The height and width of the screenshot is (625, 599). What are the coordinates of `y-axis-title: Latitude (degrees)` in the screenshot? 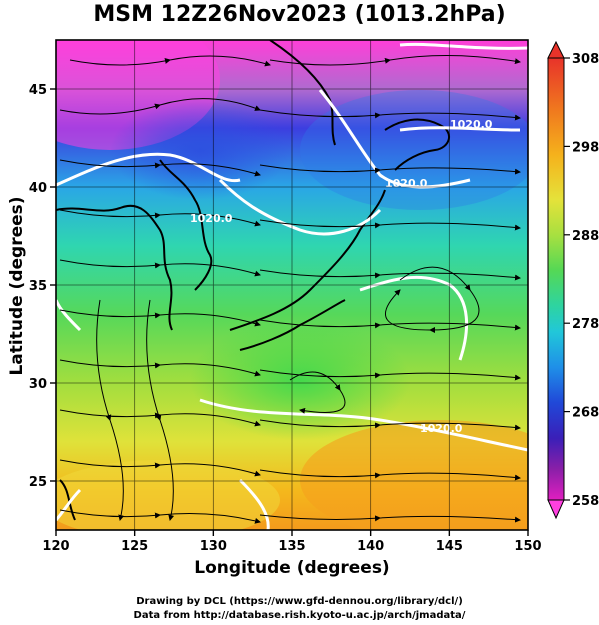 It's located at (17, 286).